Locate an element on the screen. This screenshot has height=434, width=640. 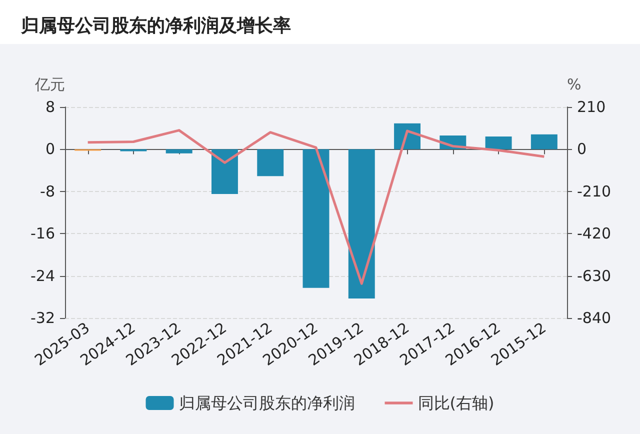
y-tick-label: -8 is located at coordinates (47, 191).